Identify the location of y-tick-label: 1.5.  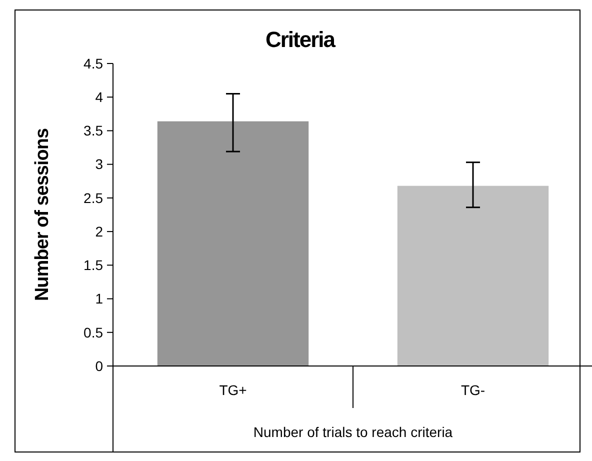
(94, 265).